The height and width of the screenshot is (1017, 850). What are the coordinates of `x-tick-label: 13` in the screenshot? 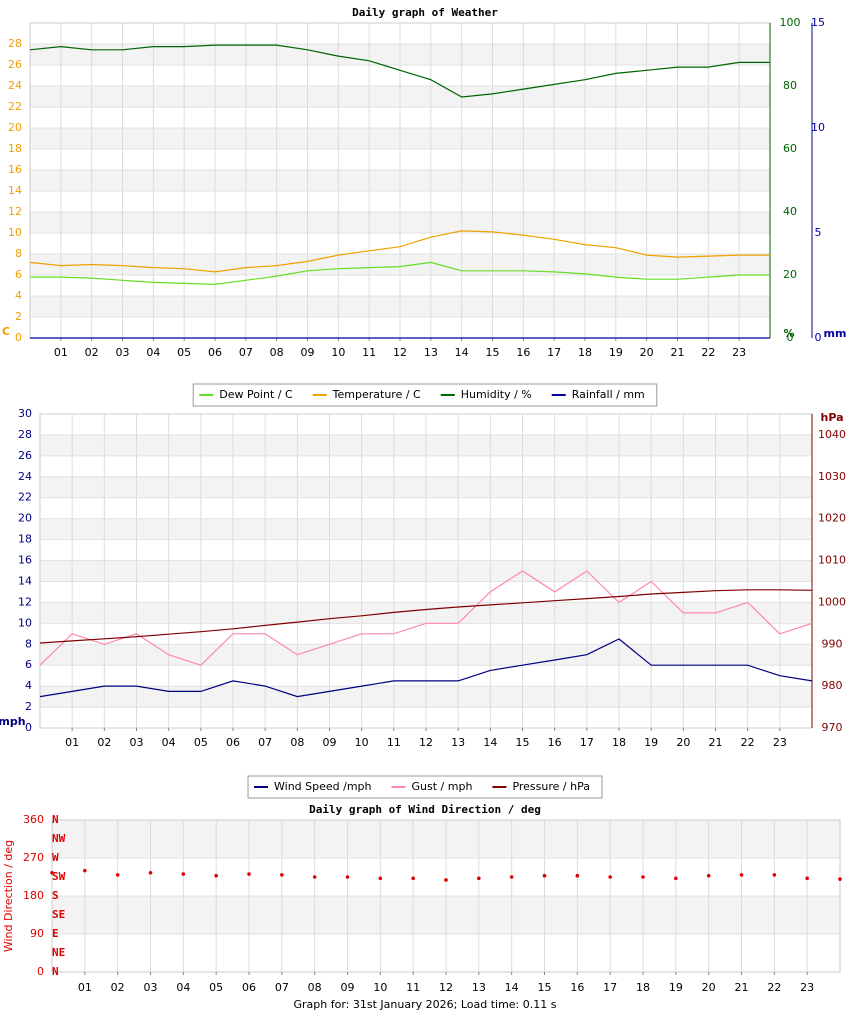 It's located at (431, 352).